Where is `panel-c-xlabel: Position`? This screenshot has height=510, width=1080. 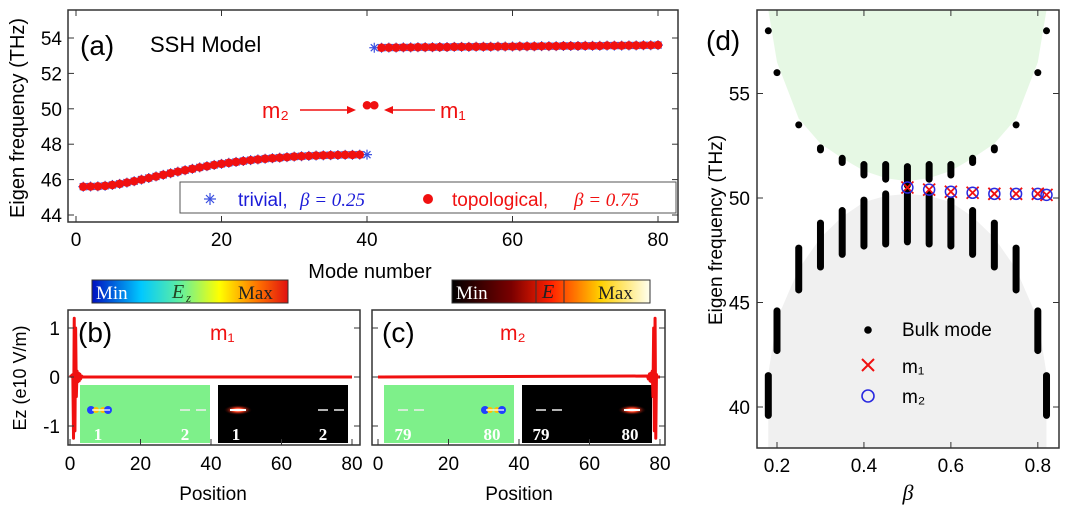 panel-c-xlabel: Position is located at coordinates (519, 494).